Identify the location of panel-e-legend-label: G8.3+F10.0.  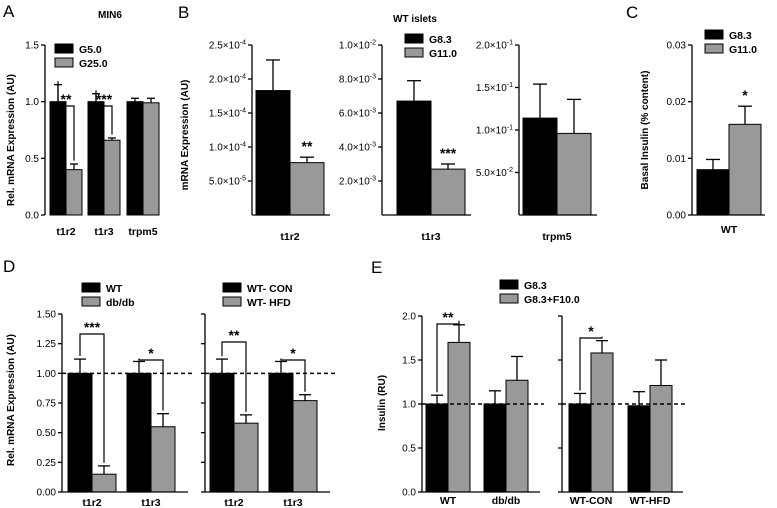
(552, 300).